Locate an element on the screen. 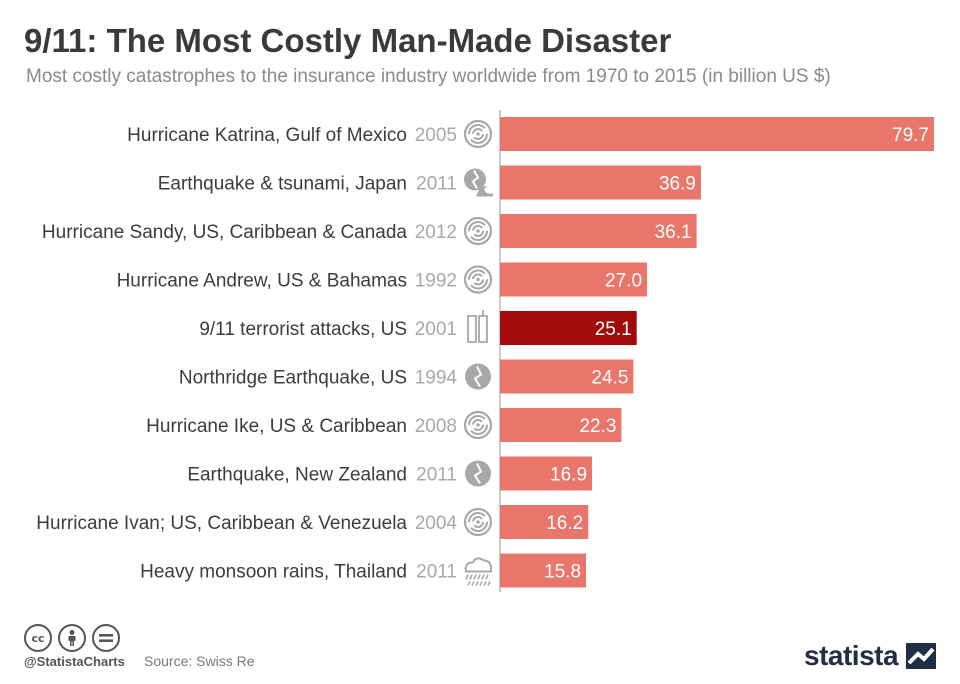 Image resolution: width=960 pixels, height=684 pixels. data-label: 36.9 is located at coordinates (677, 184).